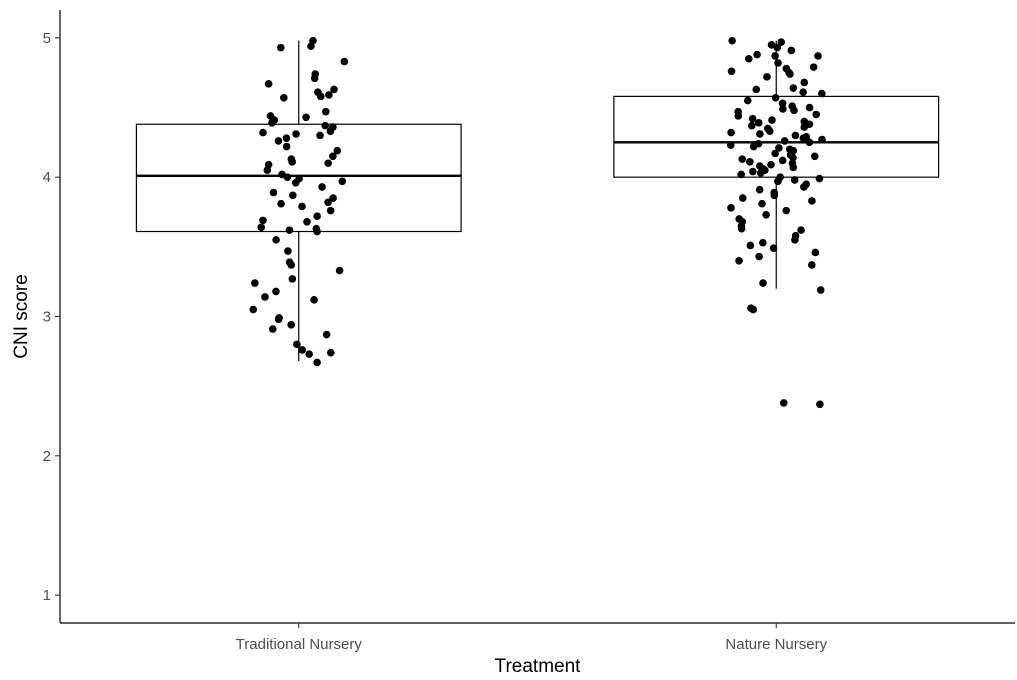 This screenshot has height=680, width=1017. Describe the element at coordinates (538, 666) in the screenshot. I see `x-axis-title: Treatment` at that location.